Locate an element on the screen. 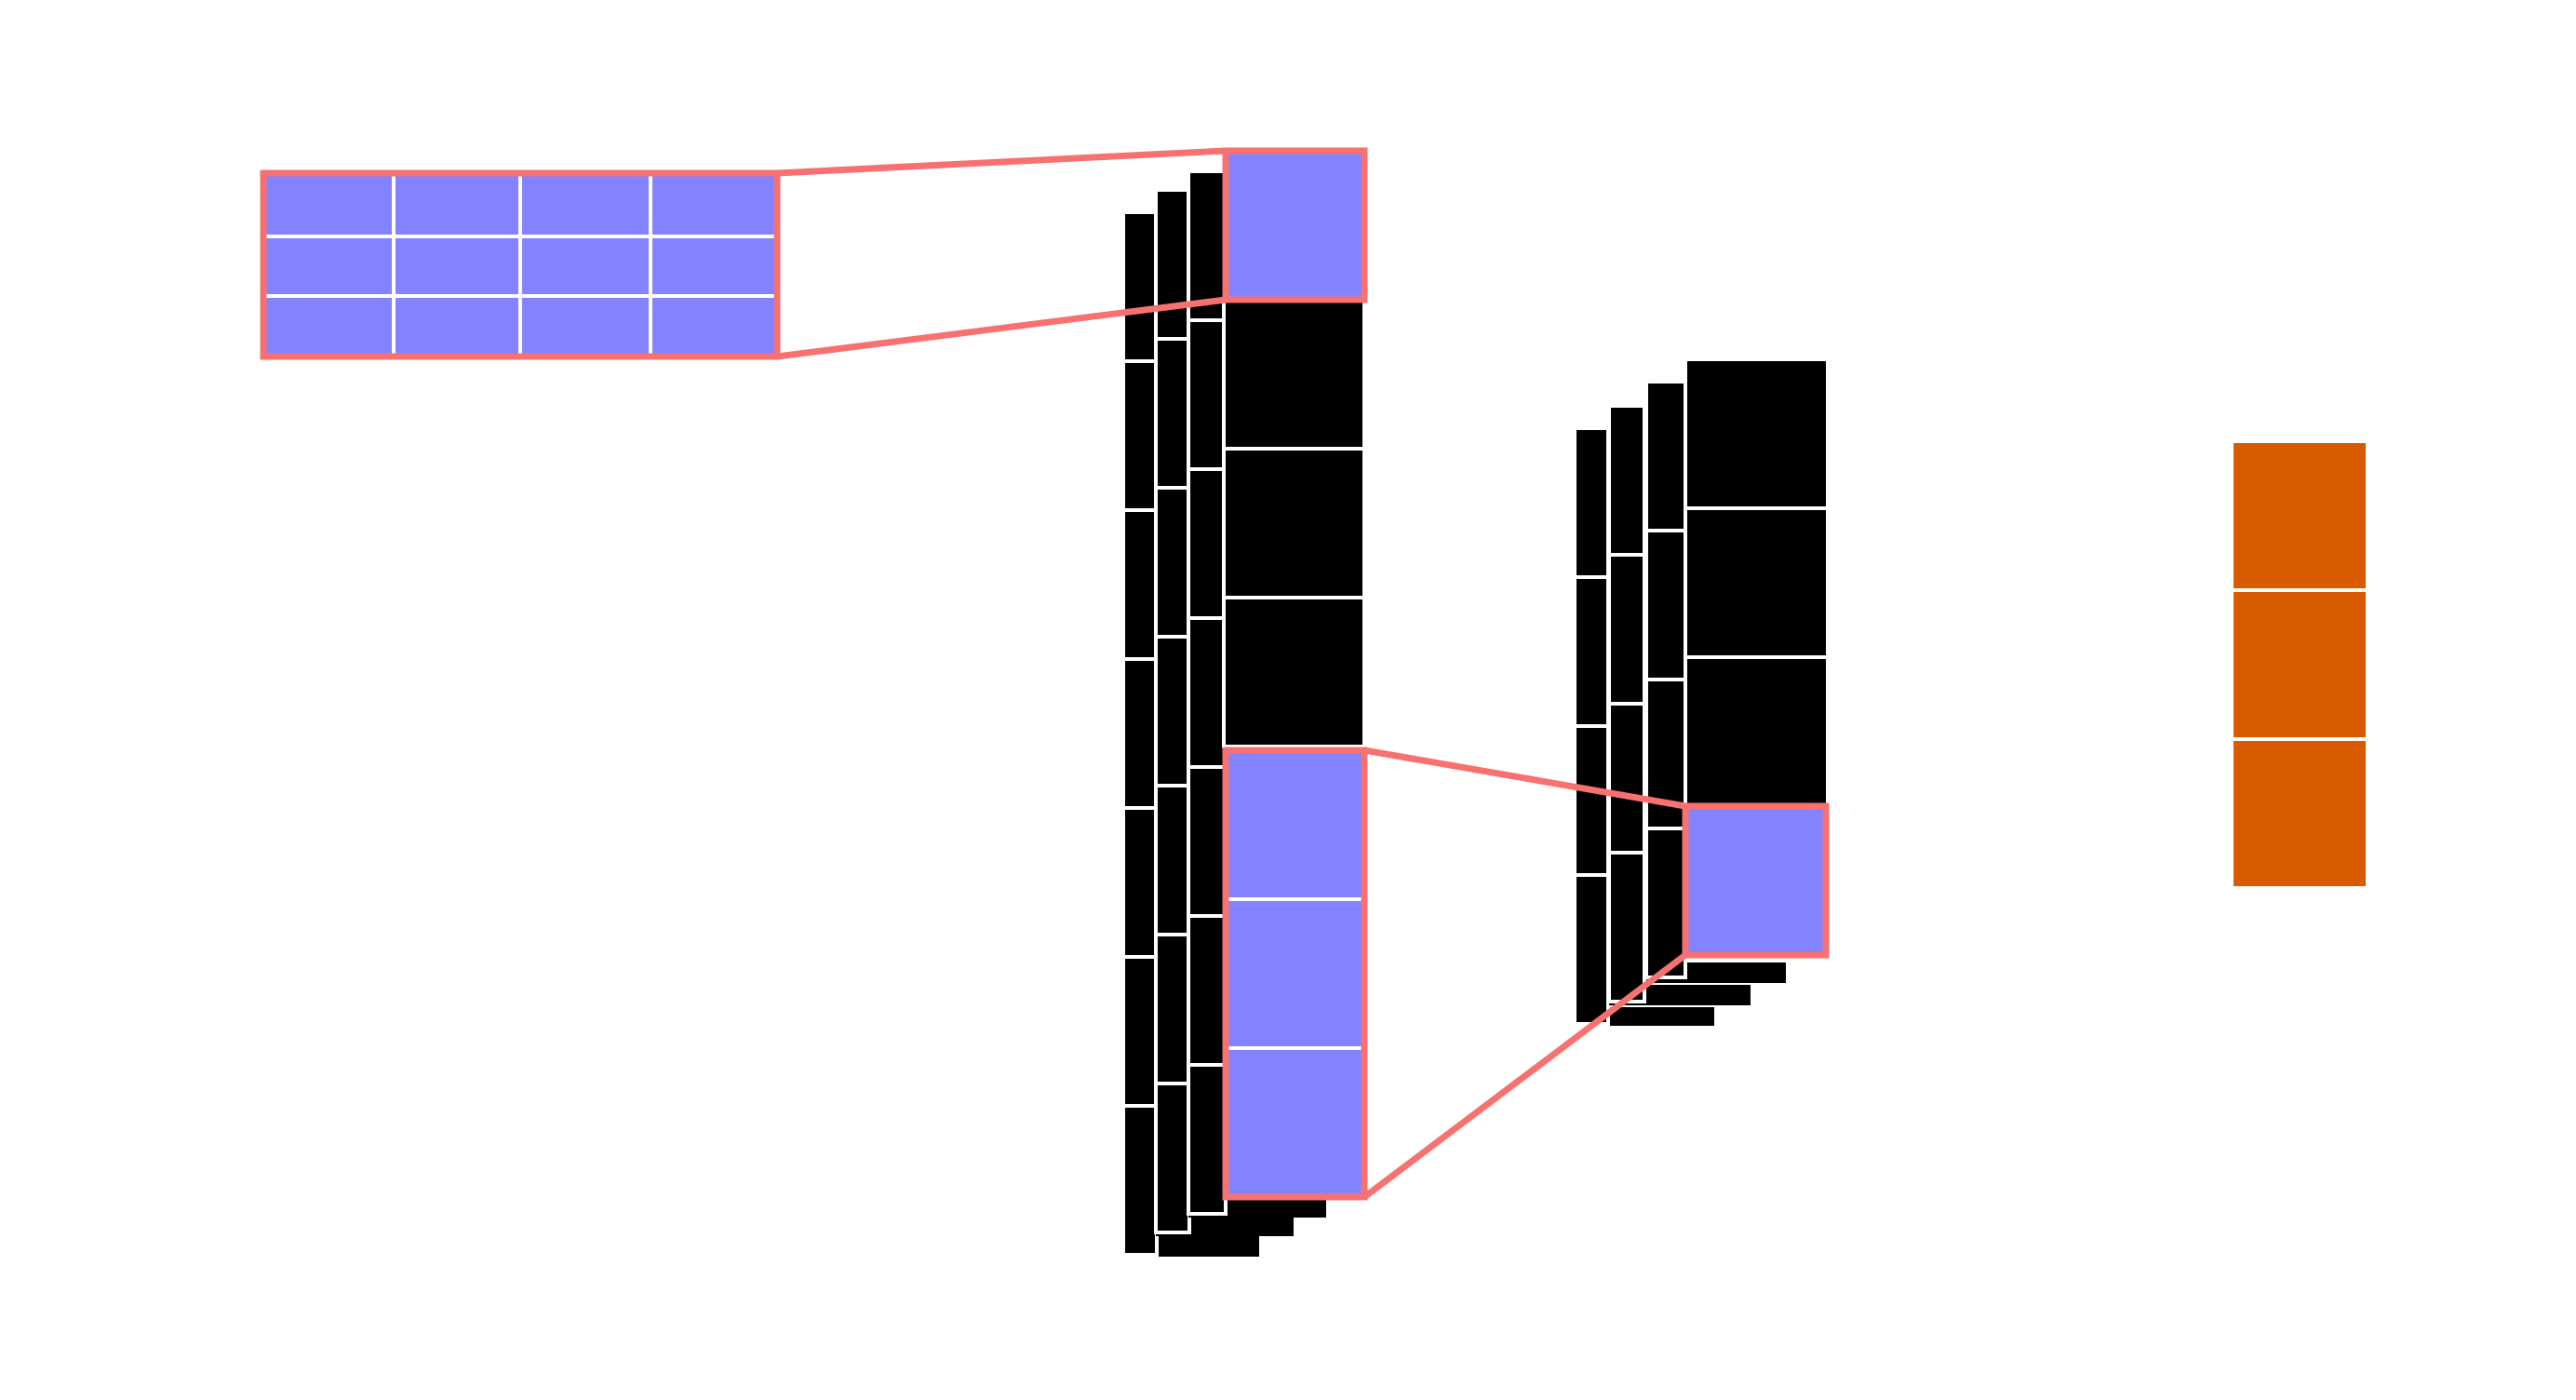 The width and height of the screenshot is (2576, 1400). layer1-highlight-bottom is located at coordinates (1295, 974).